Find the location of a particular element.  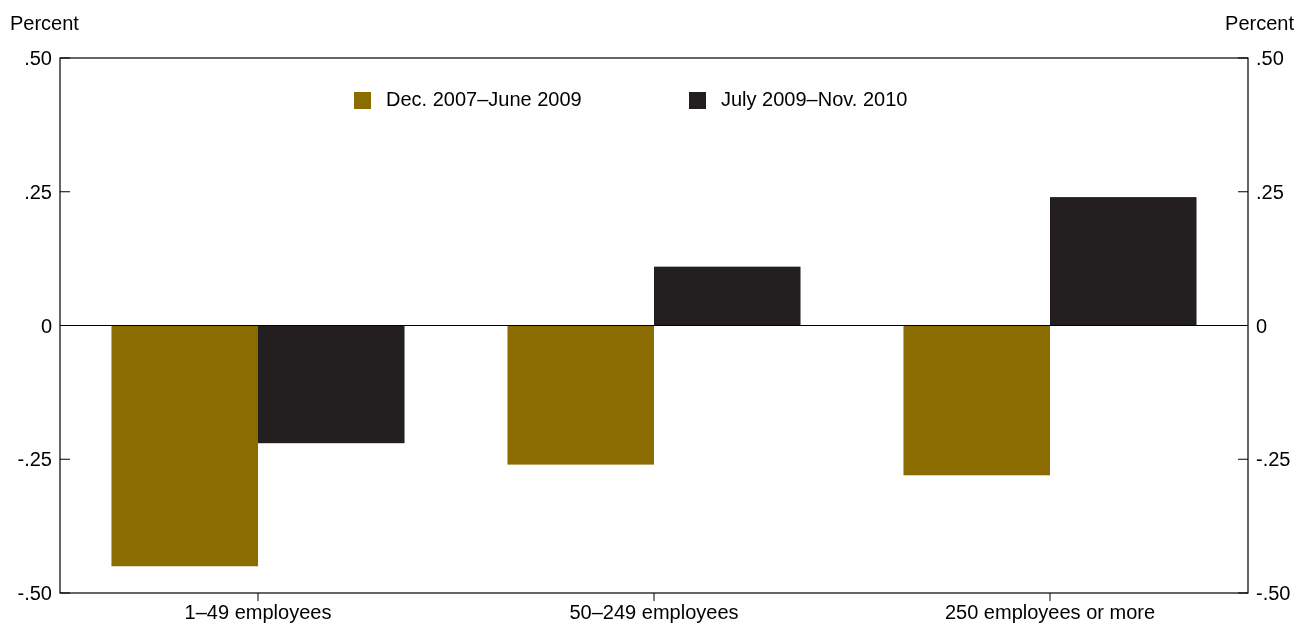

y2-tick-label: 0 is located at coordinates (1262, 325).